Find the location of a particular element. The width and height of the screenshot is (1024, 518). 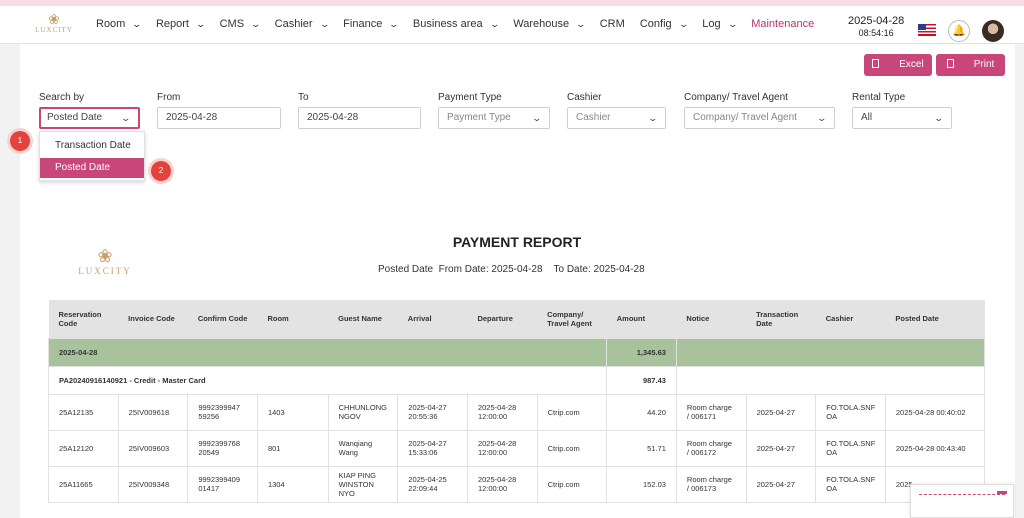

arrival: 2025-04-27 20:55:36 is located at coordinates (432, 412).